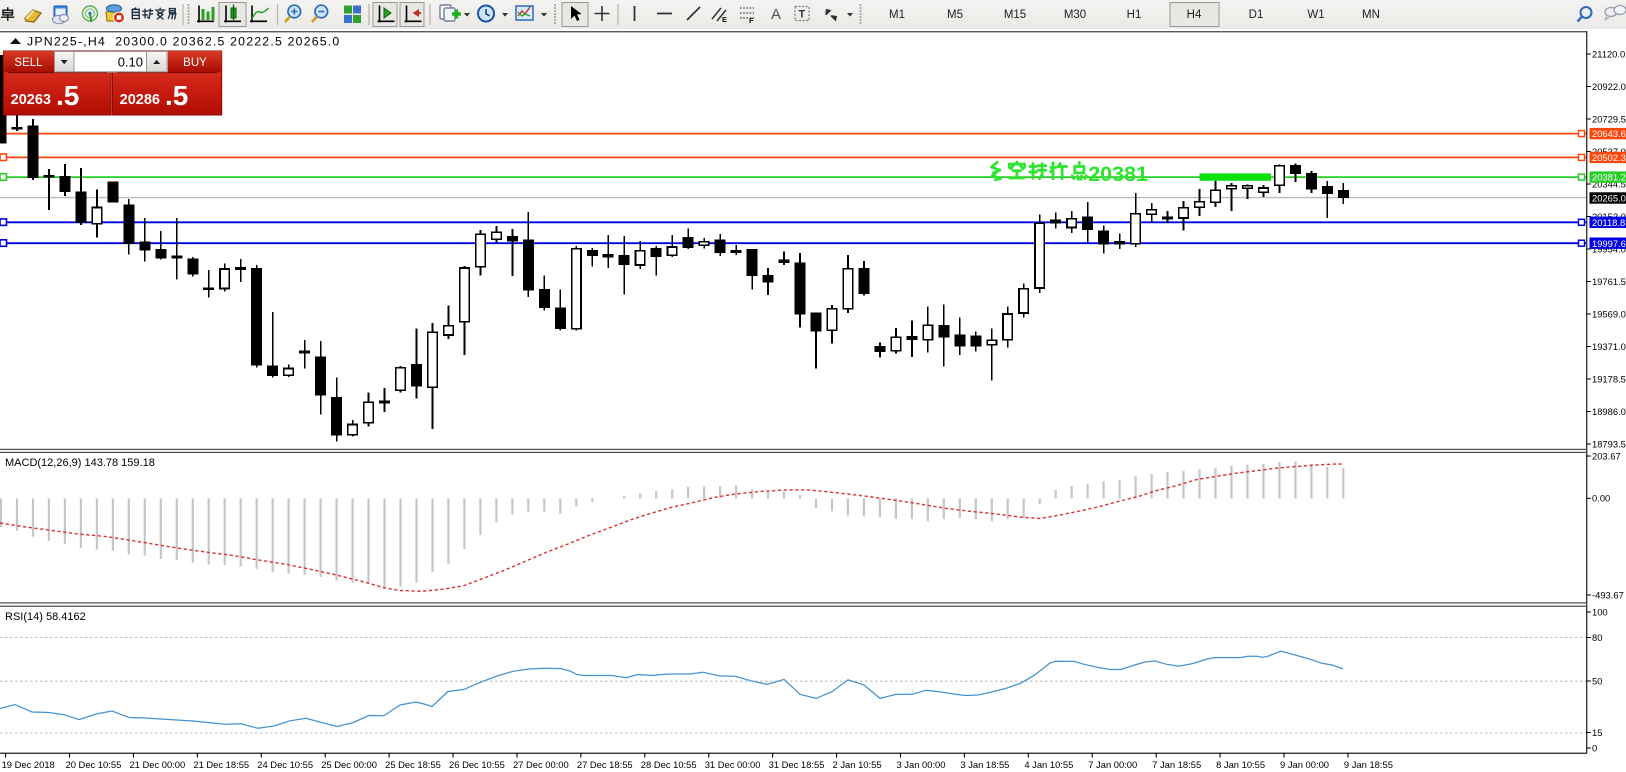 This screenshot has height=772, width=1626. I want to click on svg-text: BUY, so click(195, 63).